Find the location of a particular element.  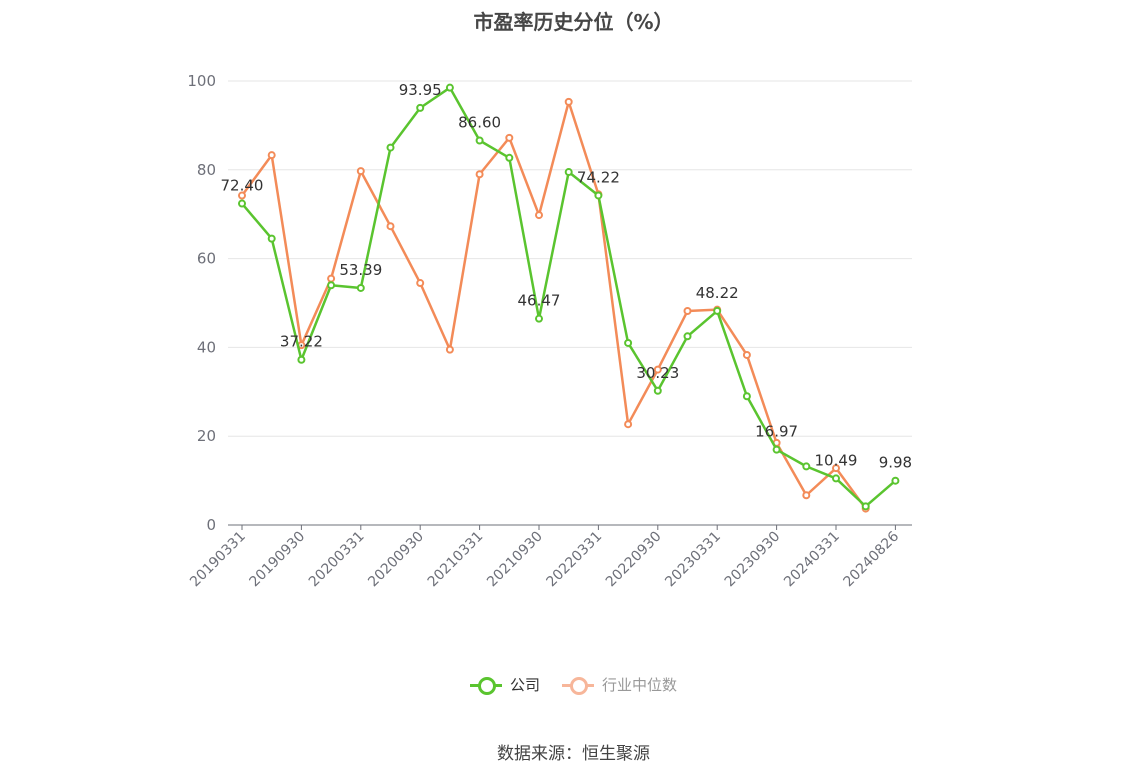

y-tick-label: 80 is located at coordinates (206, 170).